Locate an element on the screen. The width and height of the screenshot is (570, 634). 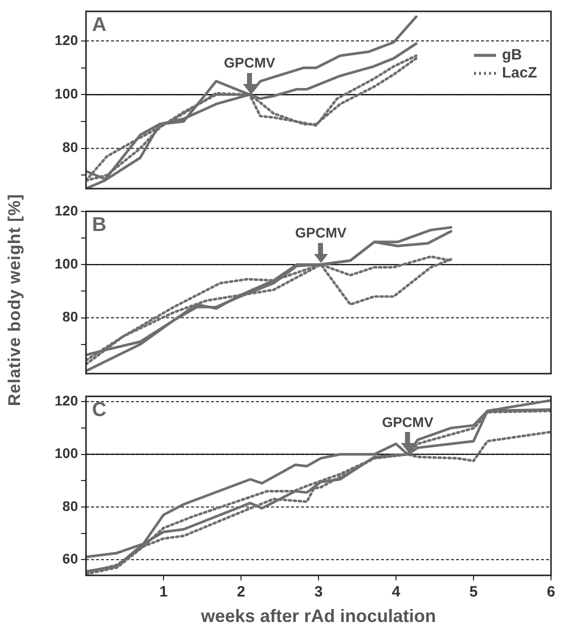
x-tick-label: 1 is located at coordinates (163, 592).